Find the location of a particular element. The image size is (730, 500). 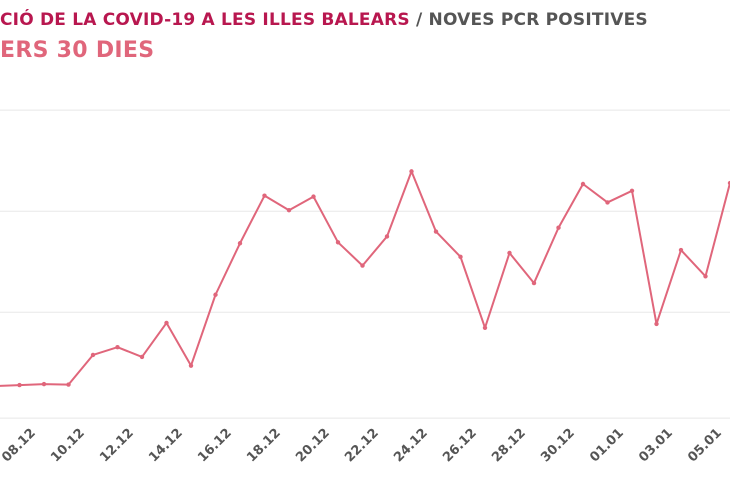

x-tick-label: 16.12 is located at coordinates (215, 446).